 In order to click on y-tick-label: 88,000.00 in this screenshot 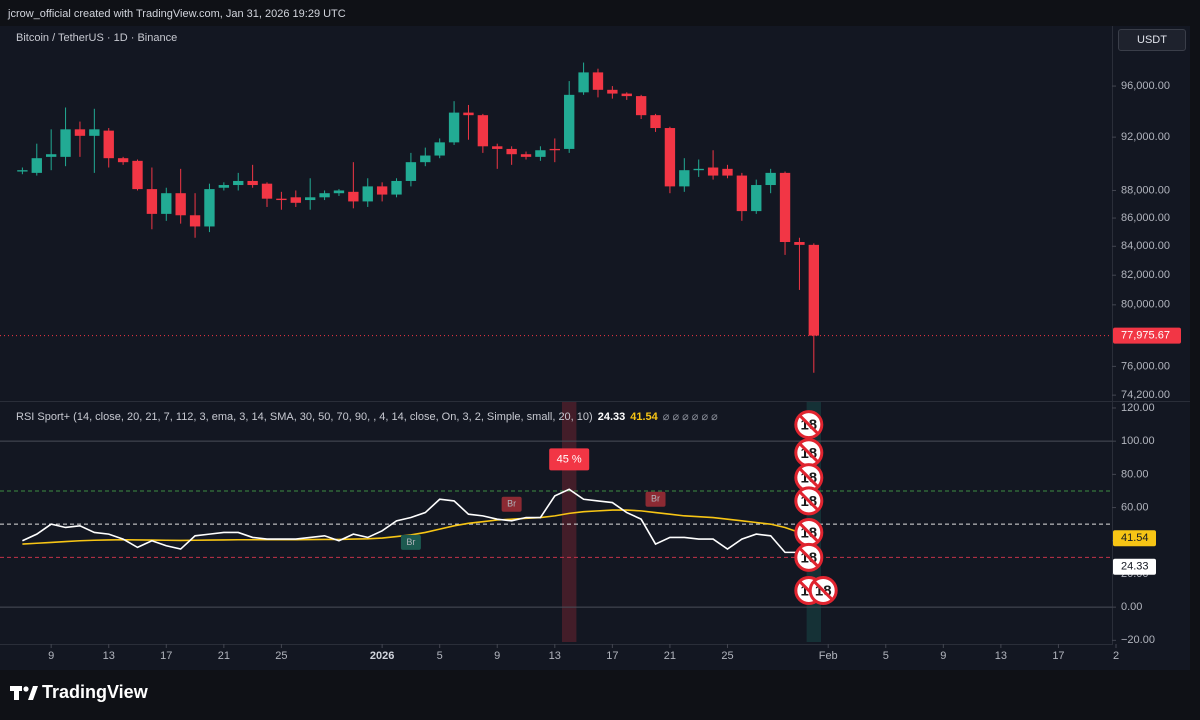, I will do `click(1145, 190)`.